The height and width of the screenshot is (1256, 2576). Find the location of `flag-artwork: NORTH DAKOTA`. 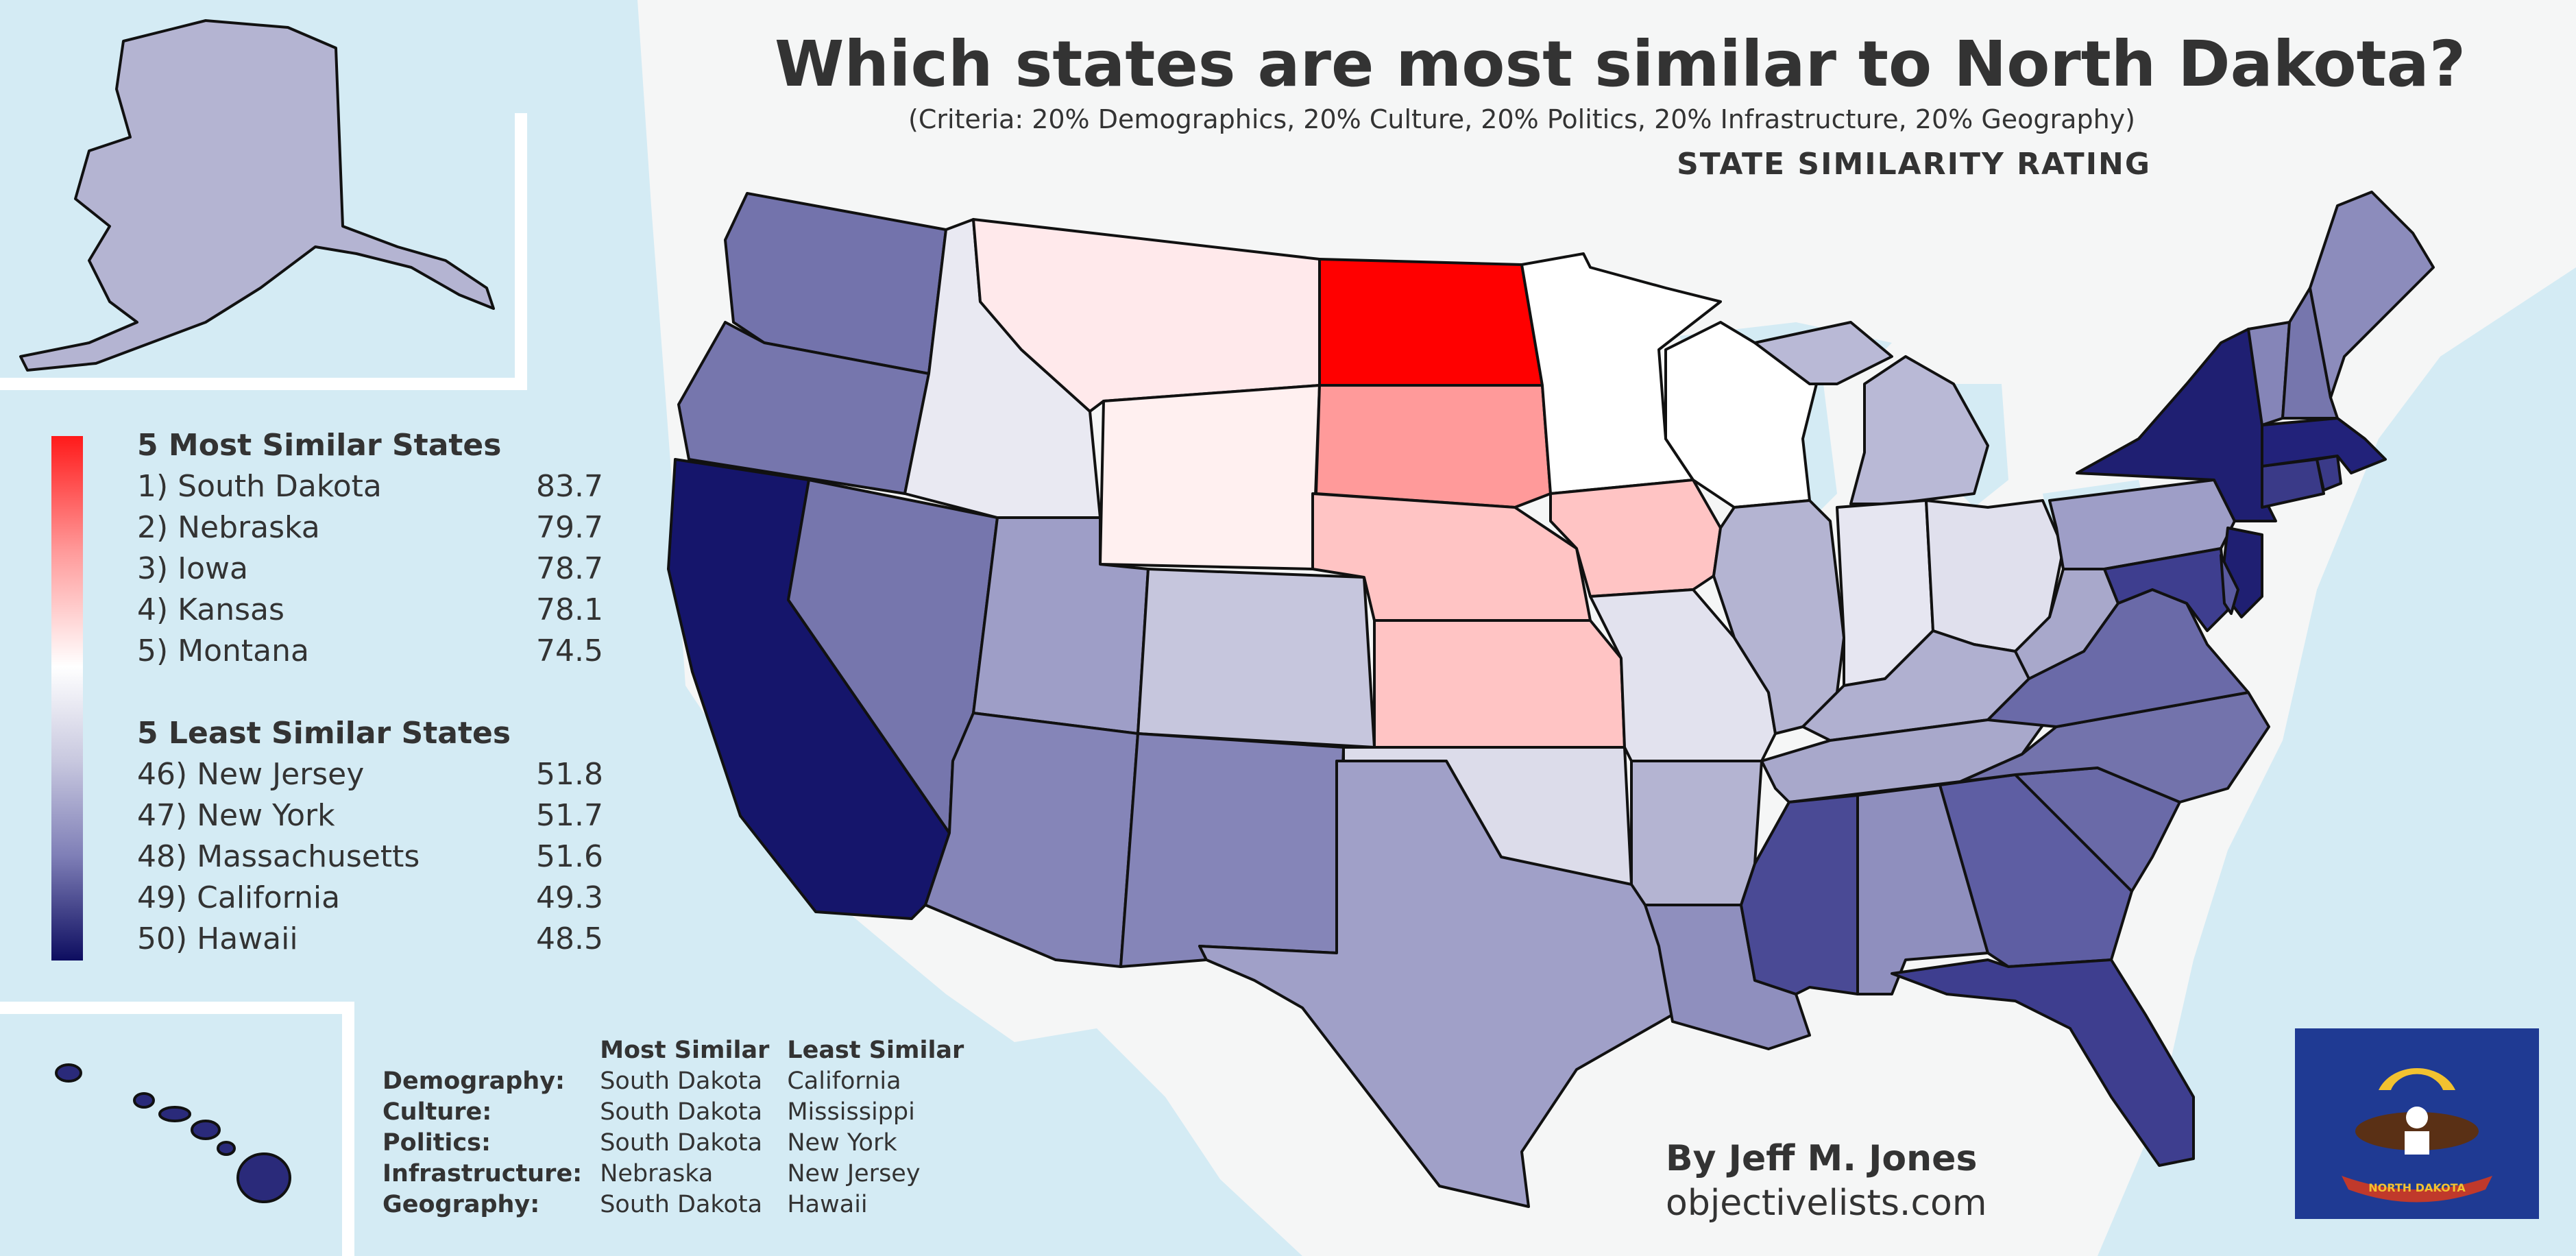

flag-artwork: NORTH DAKOTA is located at coordinates (2417, 1135).